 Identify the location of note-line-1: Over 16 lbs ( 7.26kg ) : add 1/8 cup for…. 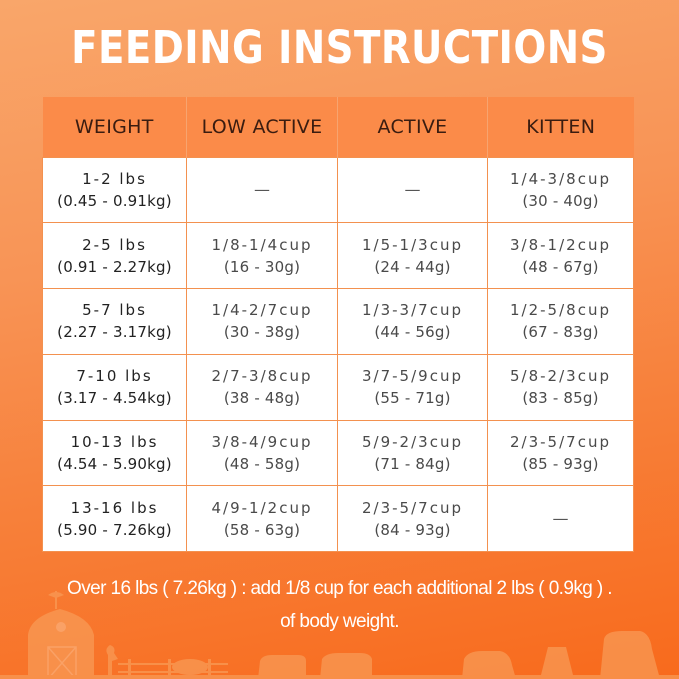
(340, 588).